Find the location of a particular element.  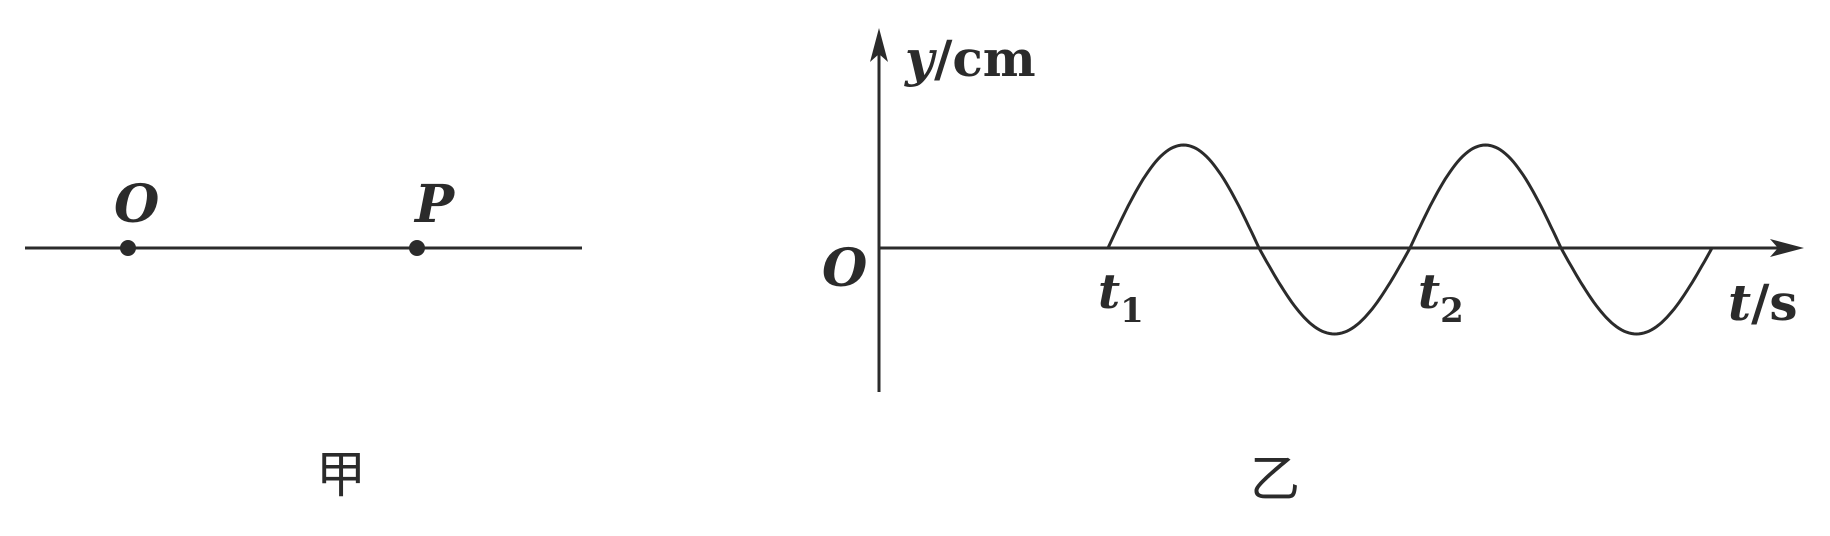

x-axis-arrow-icon is located at coordinates (1787, 248).